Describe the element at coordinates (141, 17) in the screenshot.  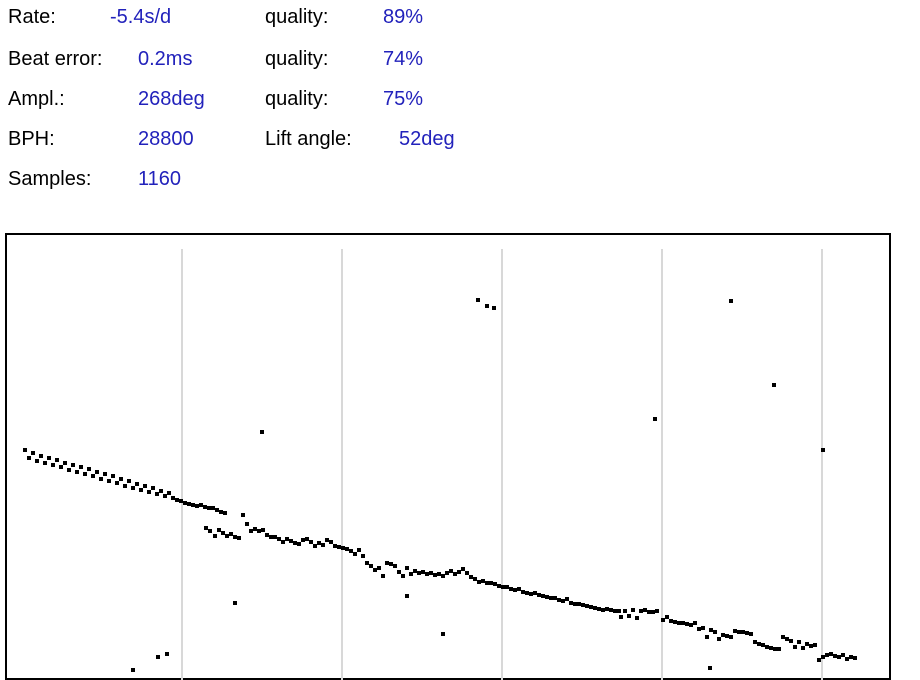
I see `rate-value: -5.4s/d` at that location.